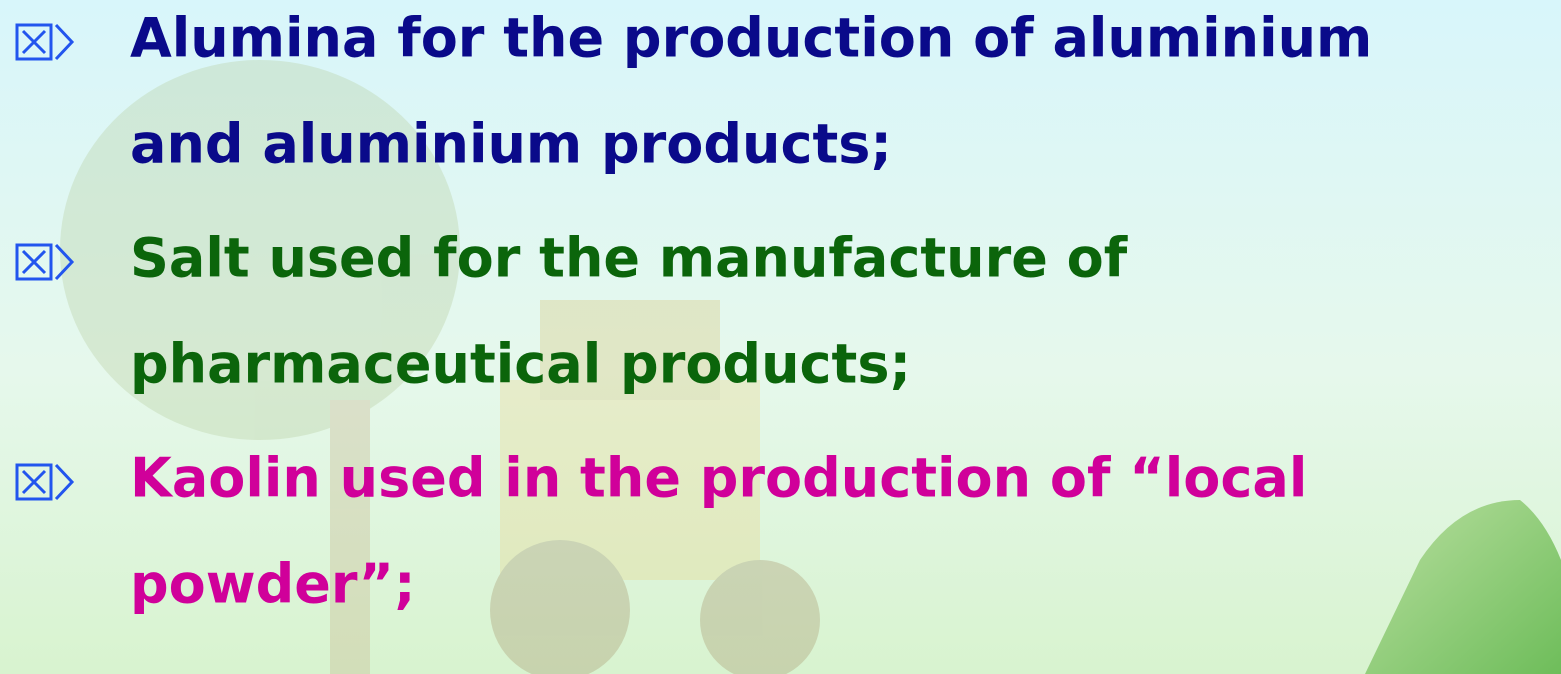  Describe the element at coordinates (751, 38) in the screenshot. I see `item-line: Alumina for the production of aluminium` at that location.